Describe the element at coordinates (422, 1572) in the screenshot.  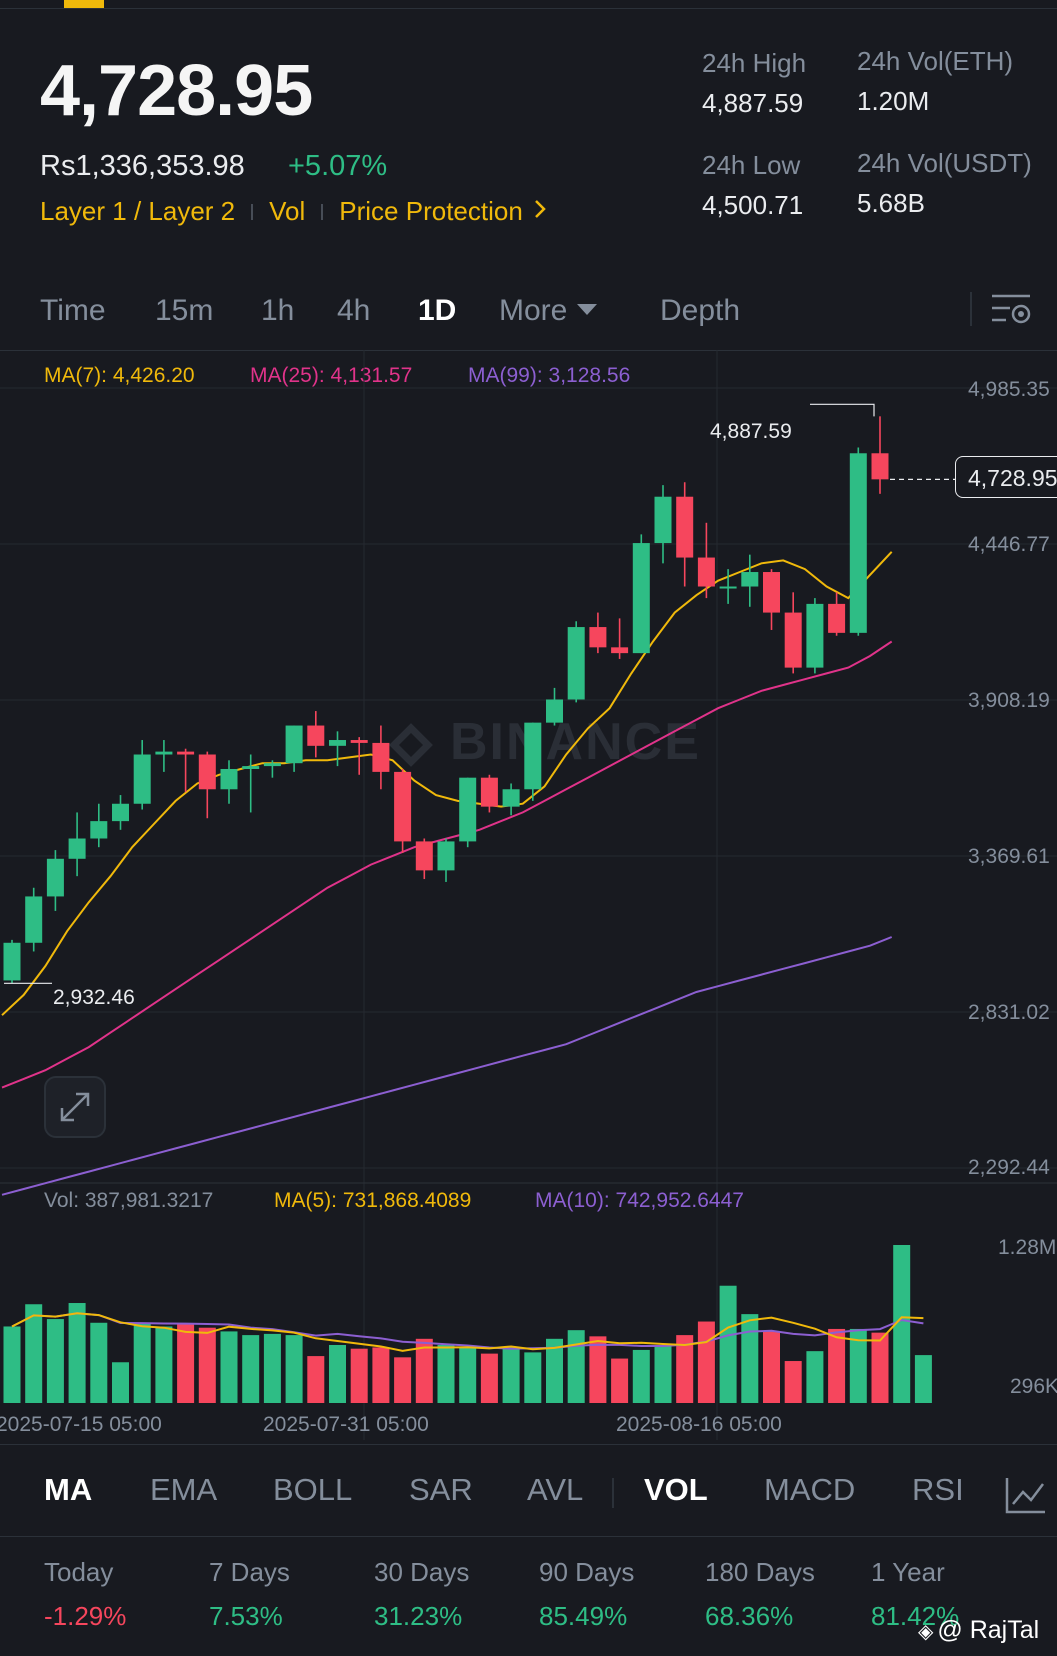
I see `perf-label-30d: 30 Days` at that location.